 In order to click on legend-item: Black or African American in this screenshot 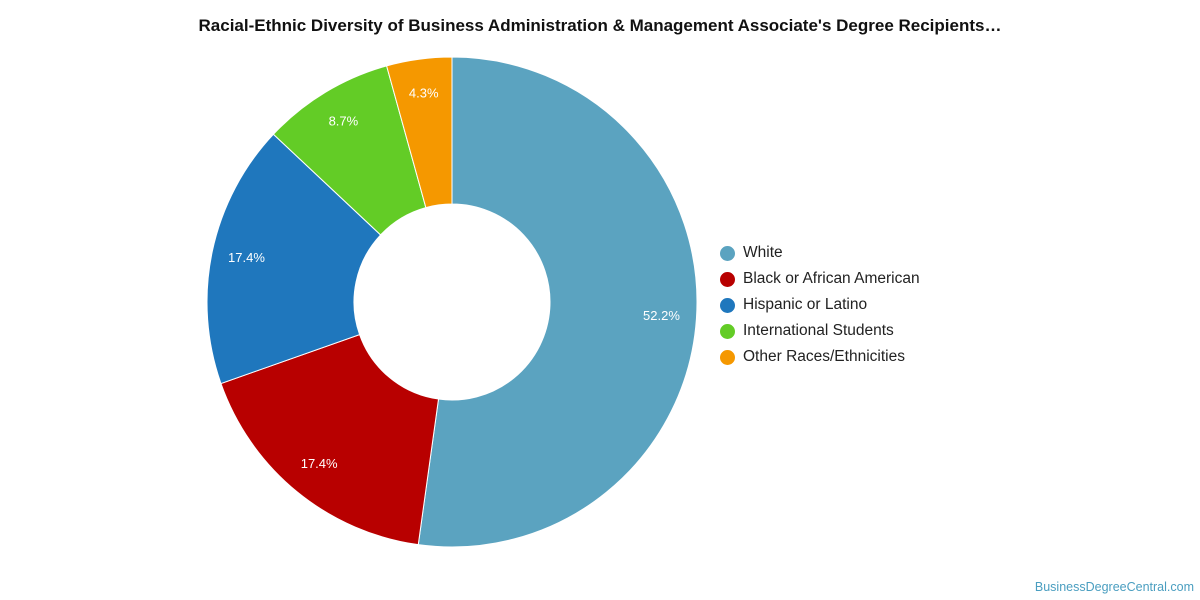, I will do `click(820, 279)`.